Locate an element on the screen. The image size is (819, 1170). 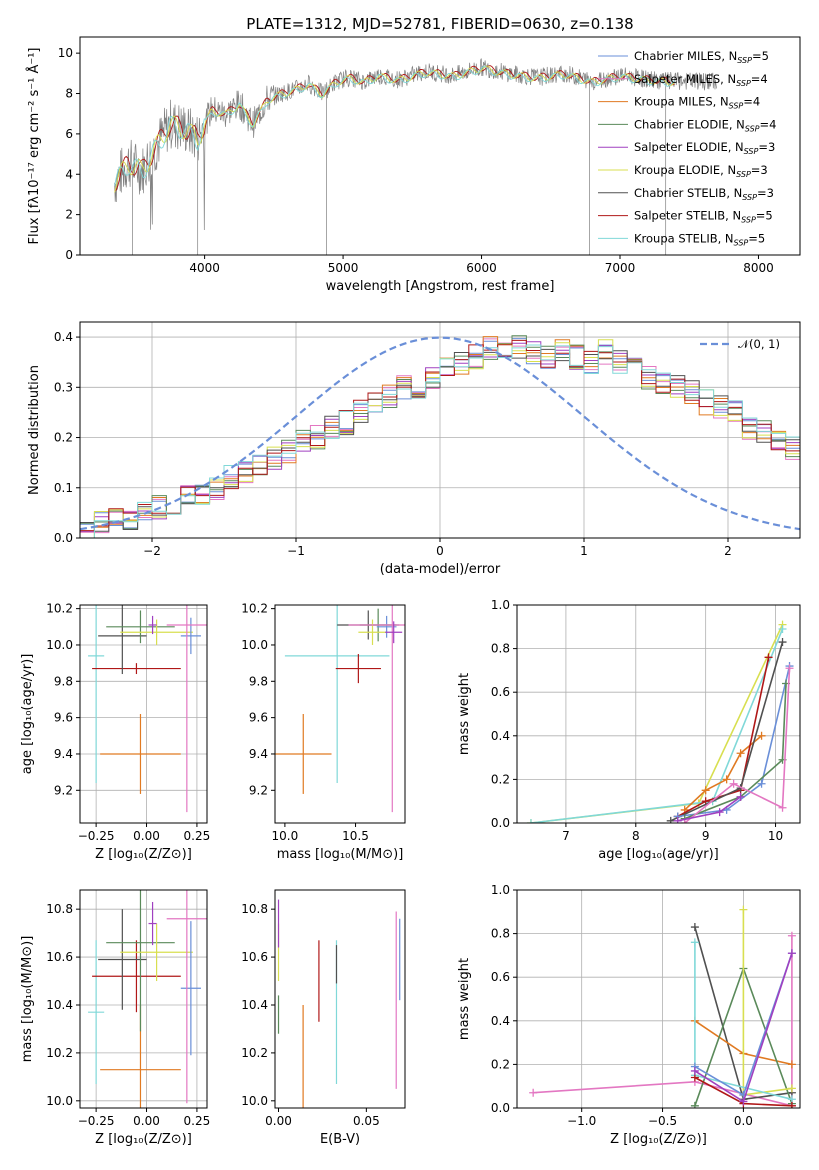
legend-entry: Kroupa STELIB, NSSP=5 is located at coordinates (699, 239).